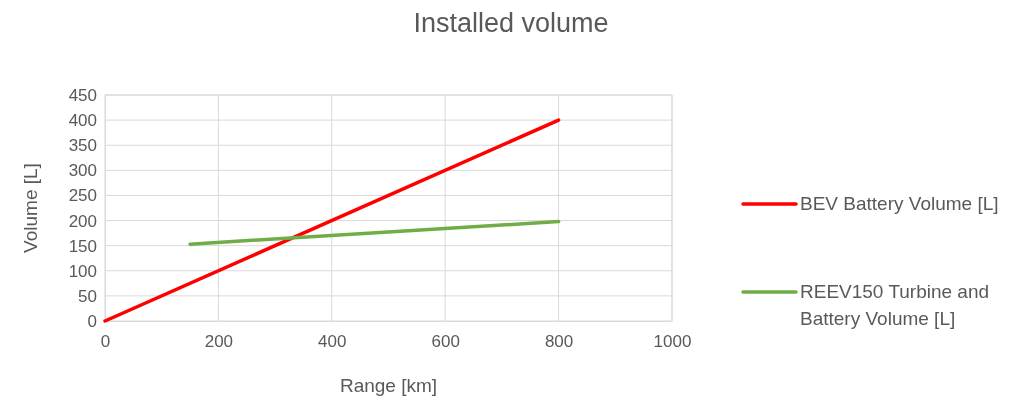  What do you see at coordinates (82, 246) in the screenshot?
I see `y-tick-label: 150` at bounding box center [82, 246].